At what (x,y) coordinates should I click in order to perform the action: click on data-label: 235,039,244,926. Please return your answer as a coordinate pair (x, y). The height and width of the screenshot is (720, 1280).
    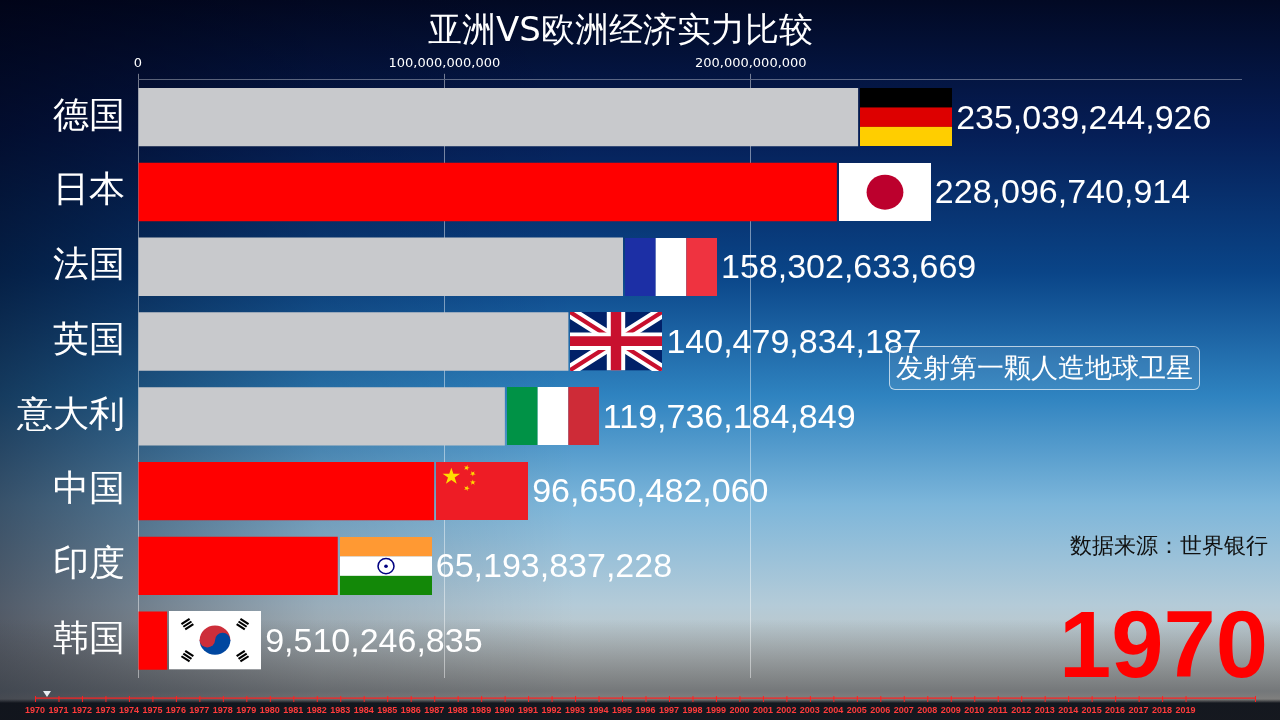
    Looking at the image, I should click on (1084, 116).